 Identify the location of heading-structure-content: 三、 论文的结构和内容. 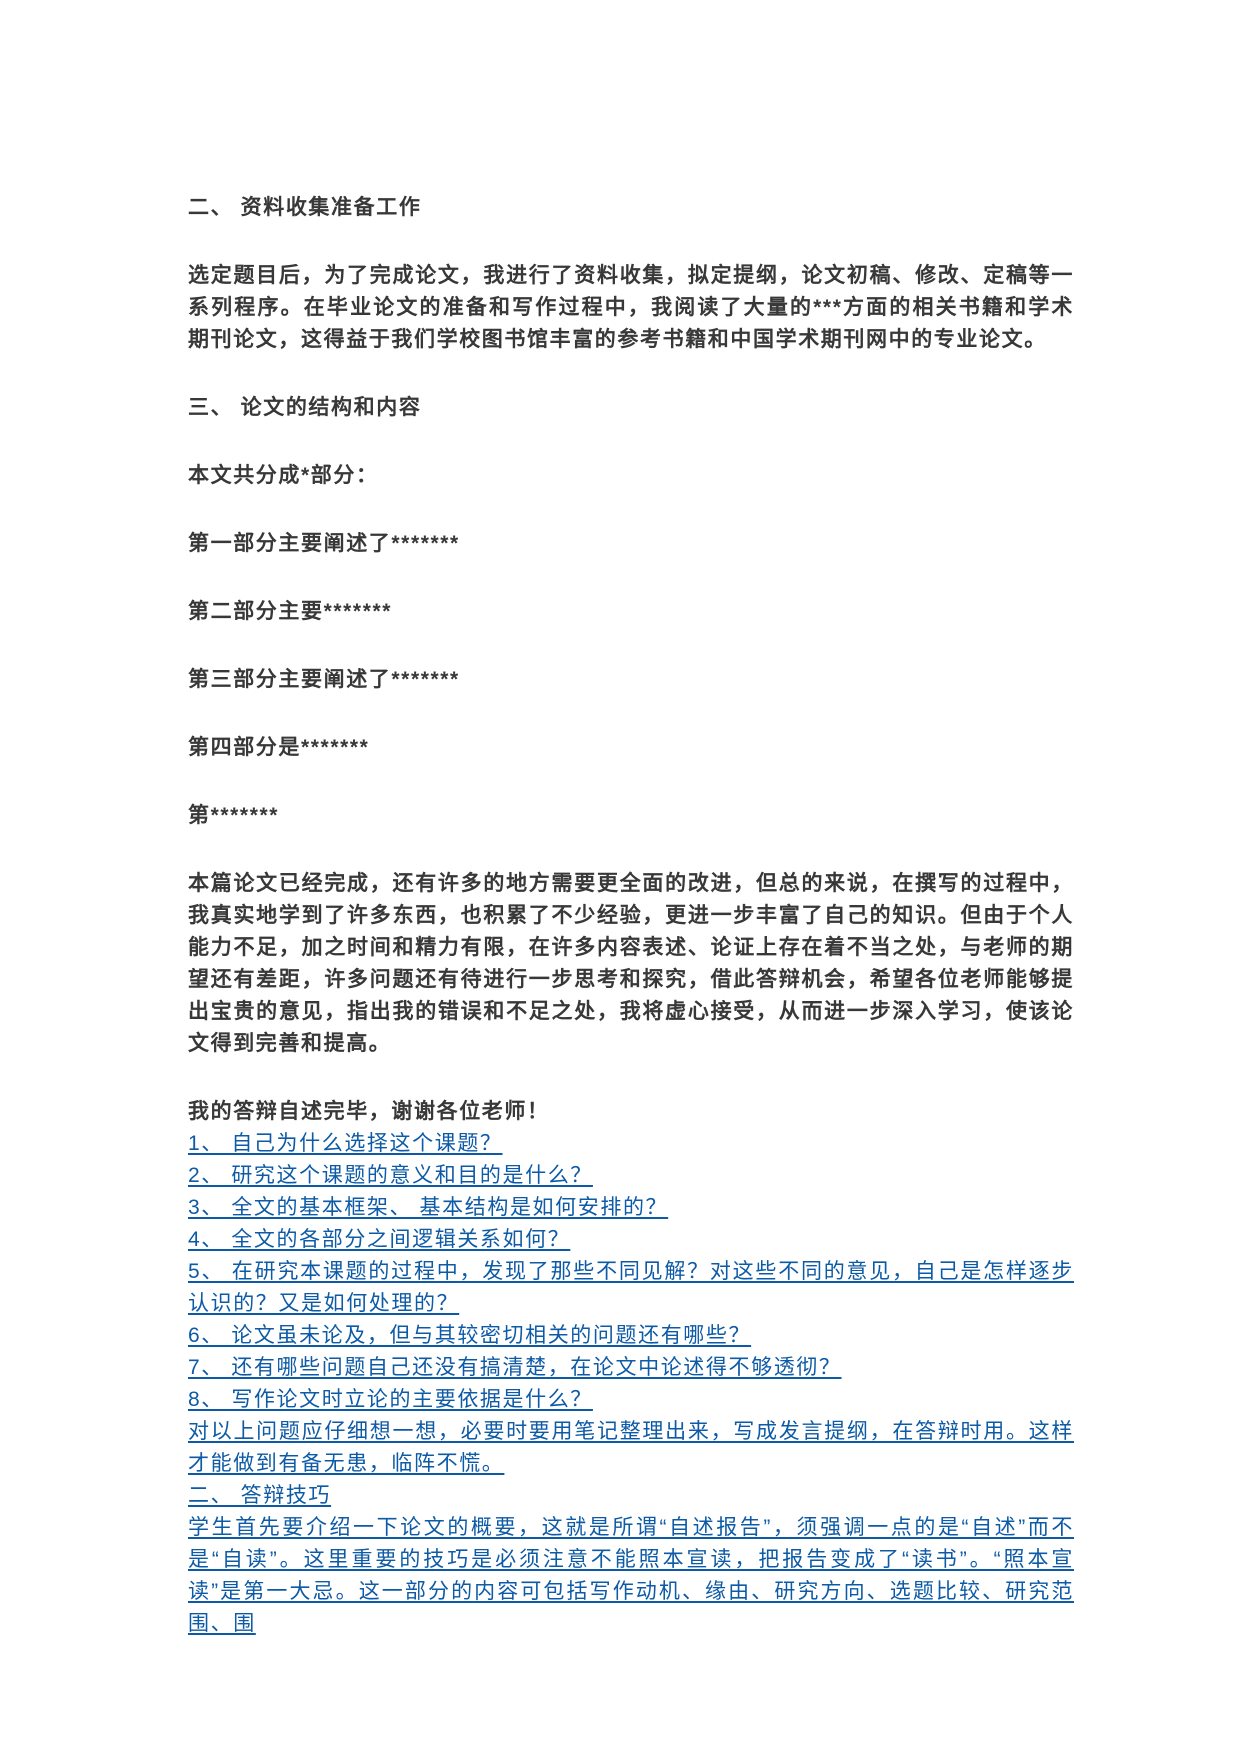
(305, 407).